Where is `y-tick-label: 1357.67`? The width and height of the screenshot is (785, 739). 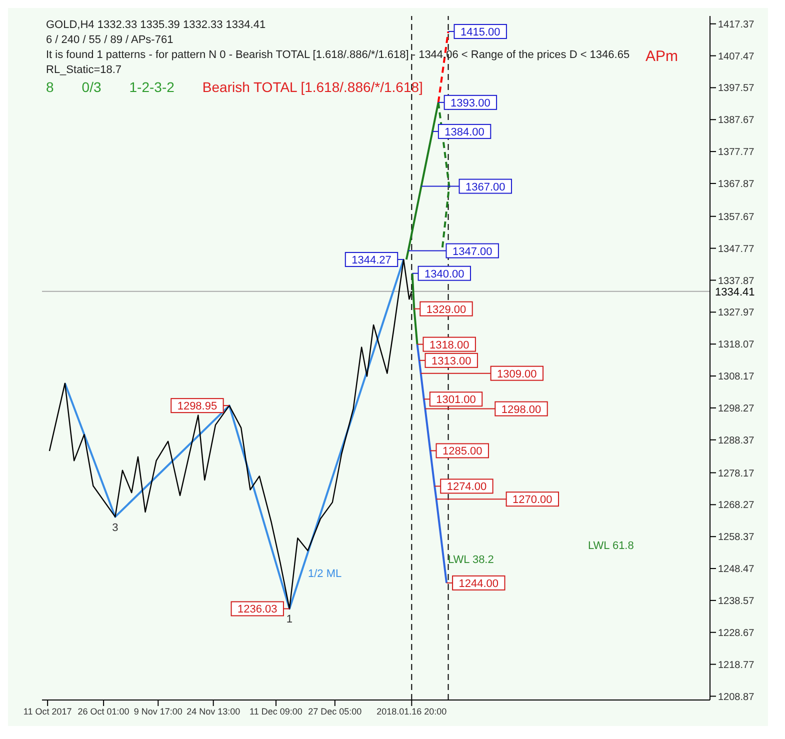
y-tick-label: 1357.67 is located at coordinates (736, 217).